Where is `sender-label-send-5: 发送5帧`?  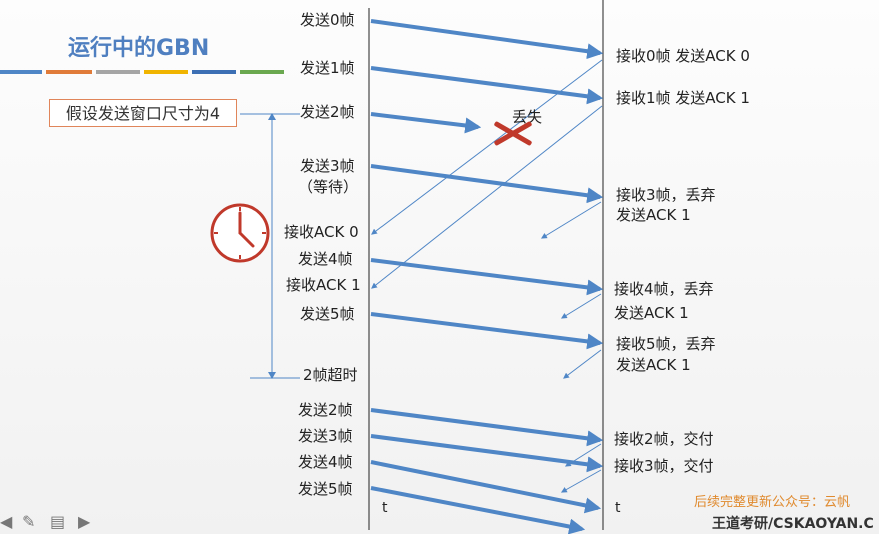
sender-label-send-5: 发送5帧 is located at coordinates (327, 314).